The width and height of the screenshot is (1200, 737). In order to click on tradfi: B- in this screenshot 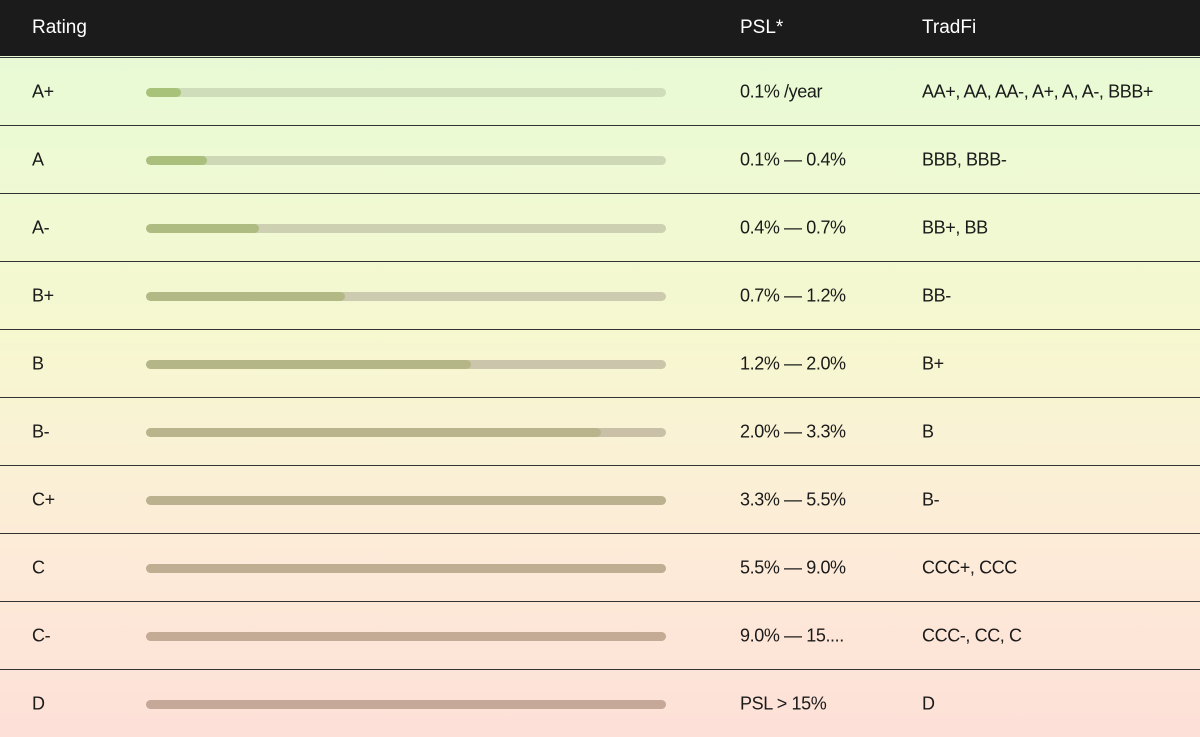, I will do `click(931, 499)`.